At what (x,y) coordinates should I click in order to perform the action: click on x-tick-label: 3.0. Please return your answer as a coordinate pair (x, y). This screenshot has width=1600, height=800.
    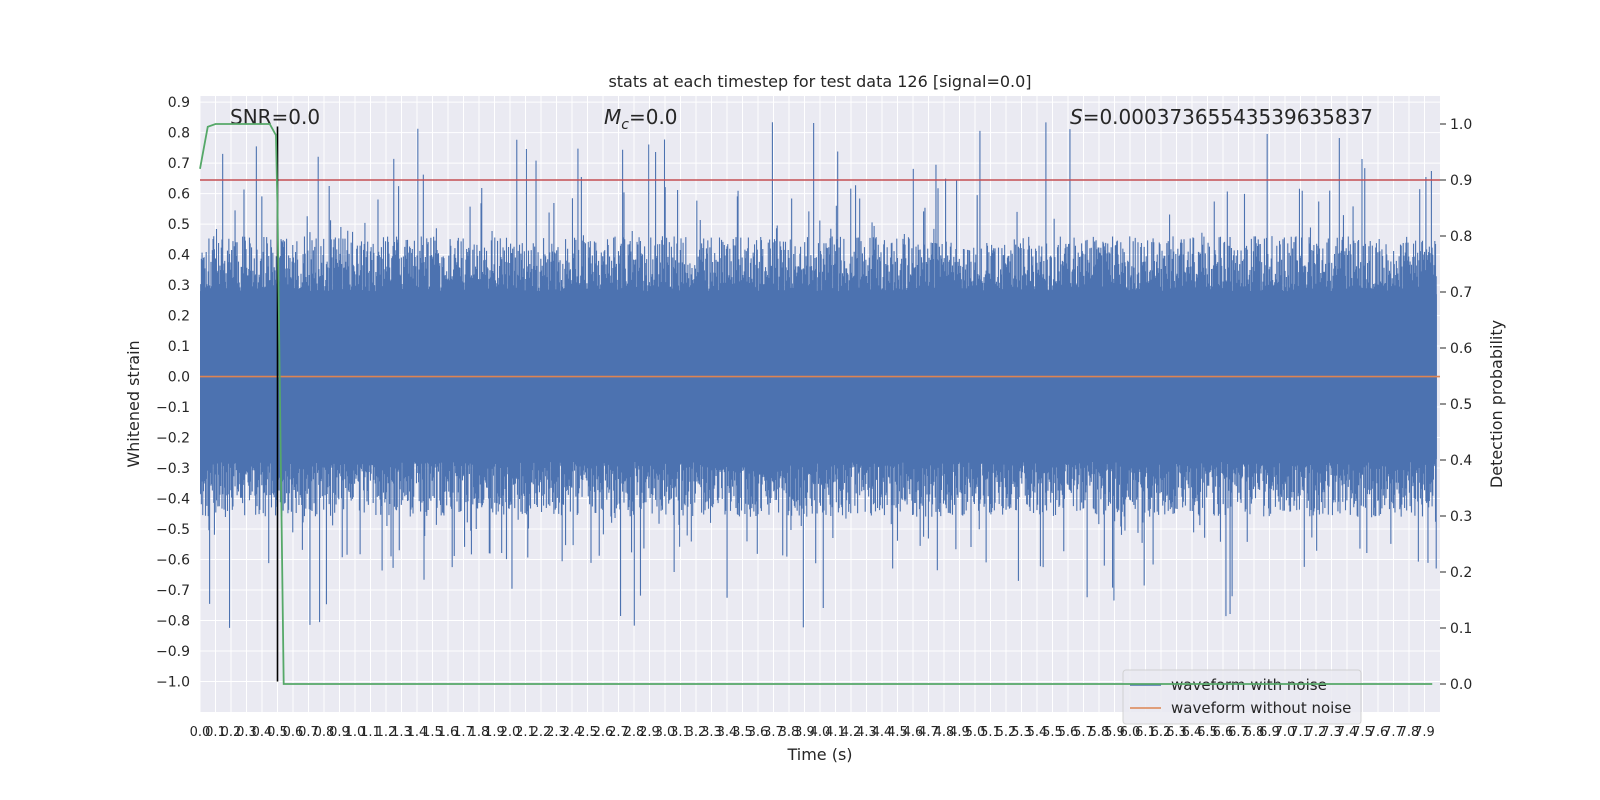
    Looking at the image, I should click on (665, 732).